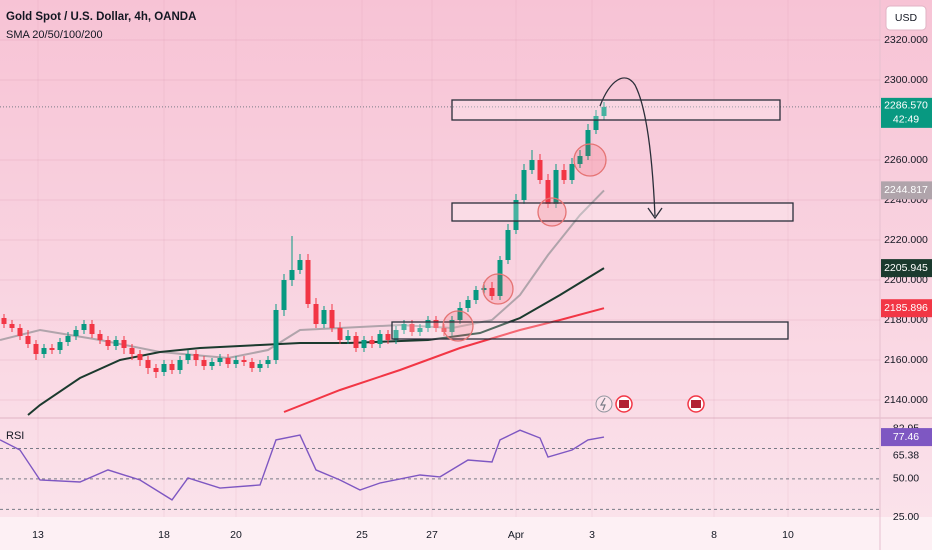  I want to click on y-tick-label: 2160.000, so click(906, 360).